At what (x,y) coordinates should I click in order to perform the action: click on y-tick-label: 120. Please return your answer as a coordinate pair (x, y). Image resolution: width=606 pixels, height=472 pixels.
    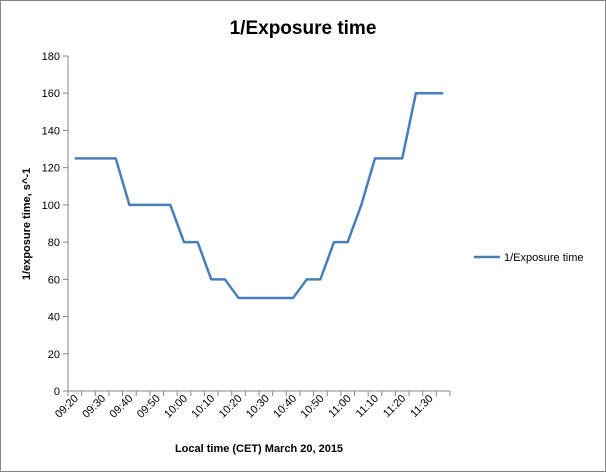
    Looking at the image, I should click on (51, 169).